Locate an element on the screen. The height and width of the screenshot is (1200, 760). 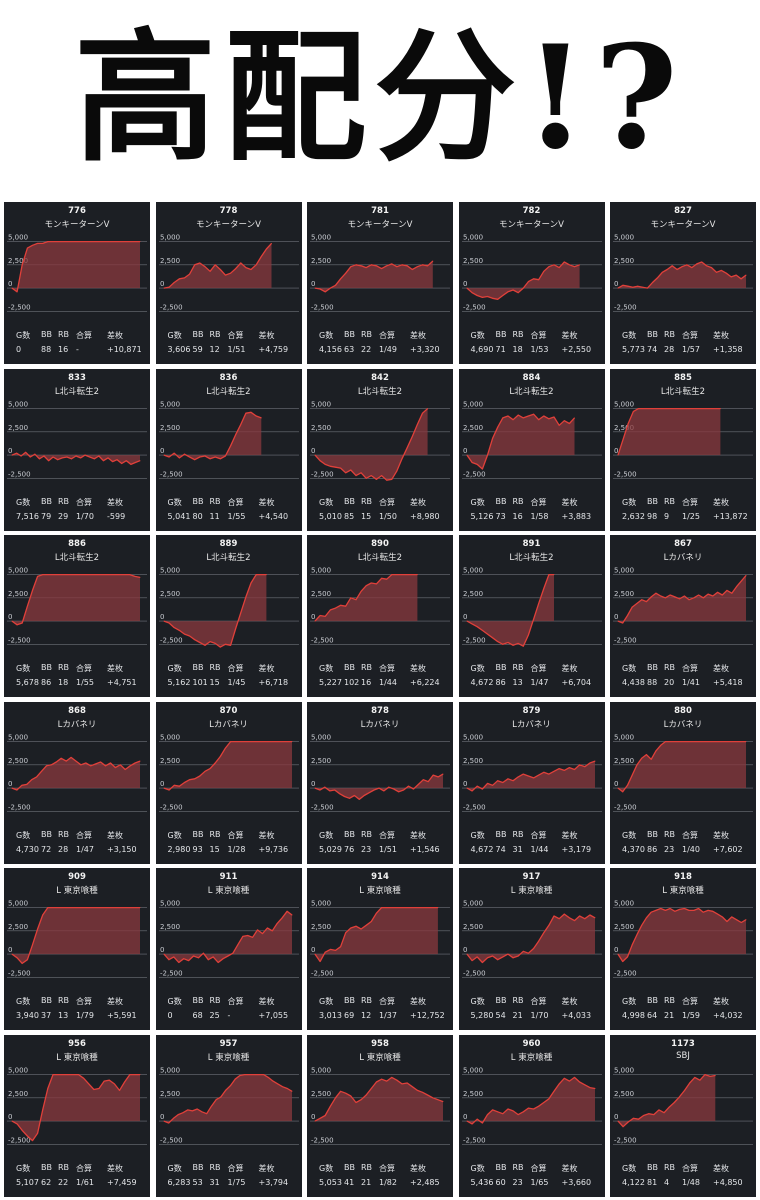
stat-value: 28 is located at coordinates (63, 849).